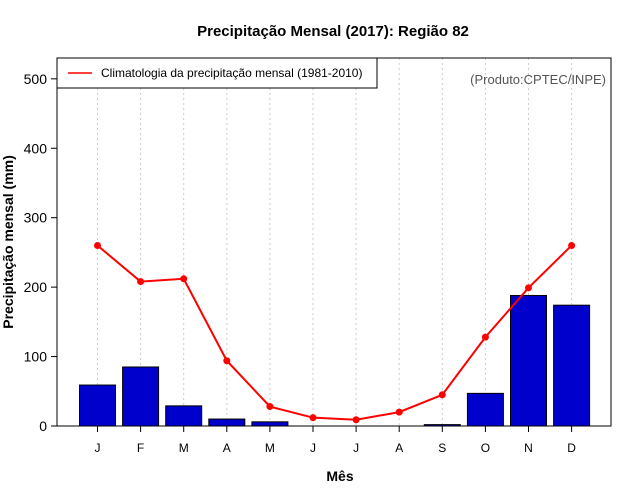  What do you see at coordinates (43, 426) in the screenshot?
I see `y-tick-label: 0` at bounding box center [43, 426].